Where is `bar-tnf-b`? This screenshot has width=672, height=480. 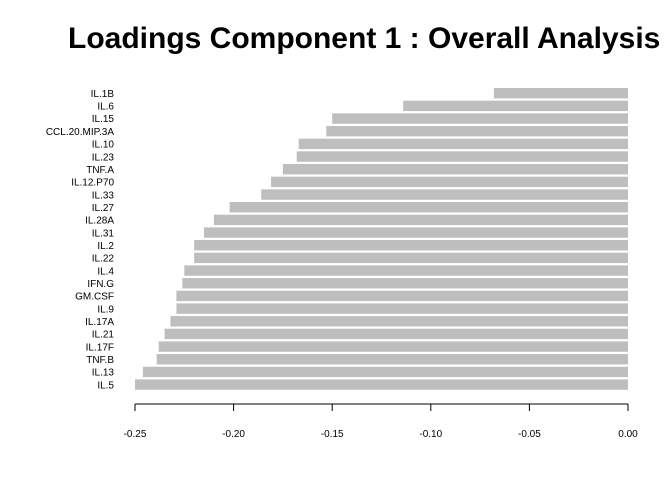 bar-tnf-b is located at coordinates (392, 359).